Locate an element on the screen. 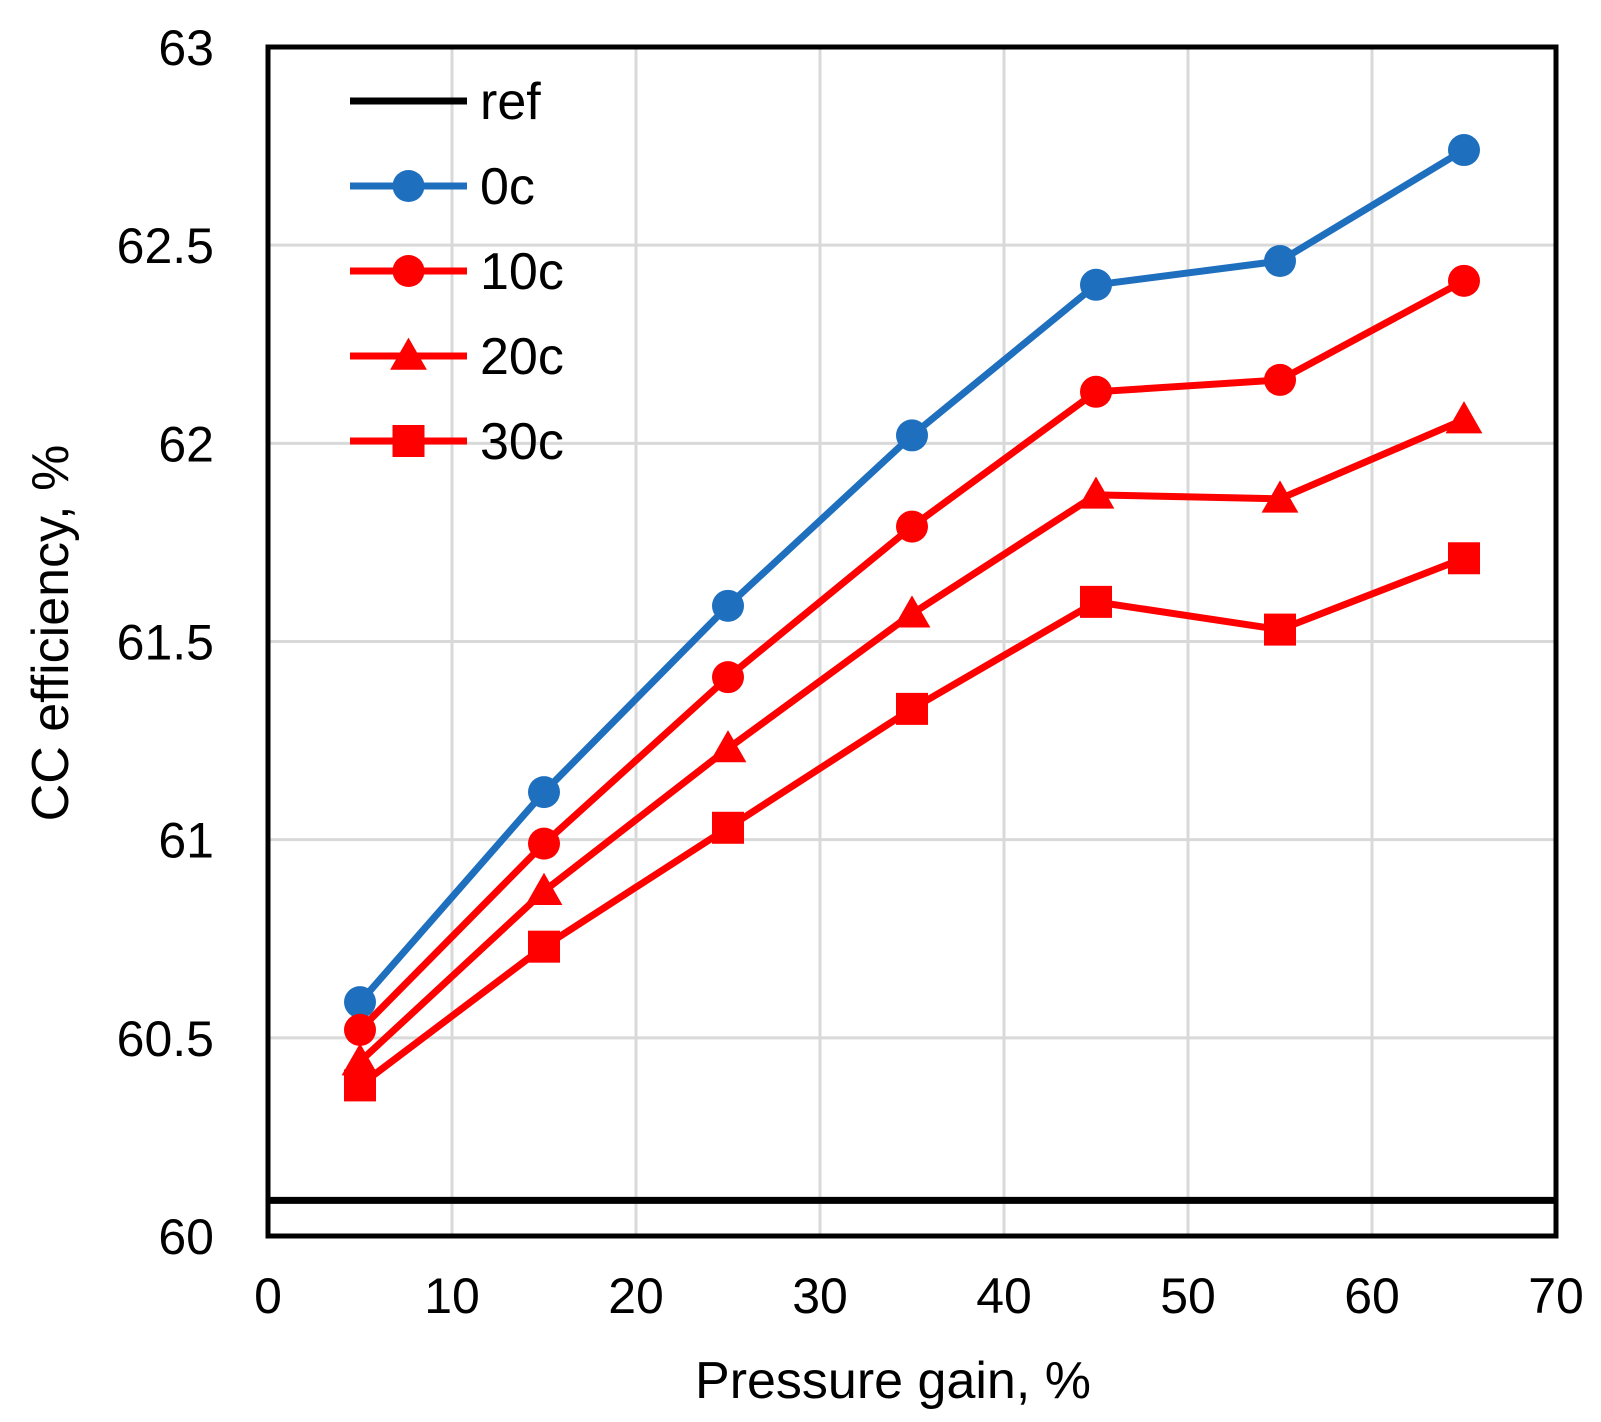  y-tick-label: 63 is located at coordinates (186, 48).